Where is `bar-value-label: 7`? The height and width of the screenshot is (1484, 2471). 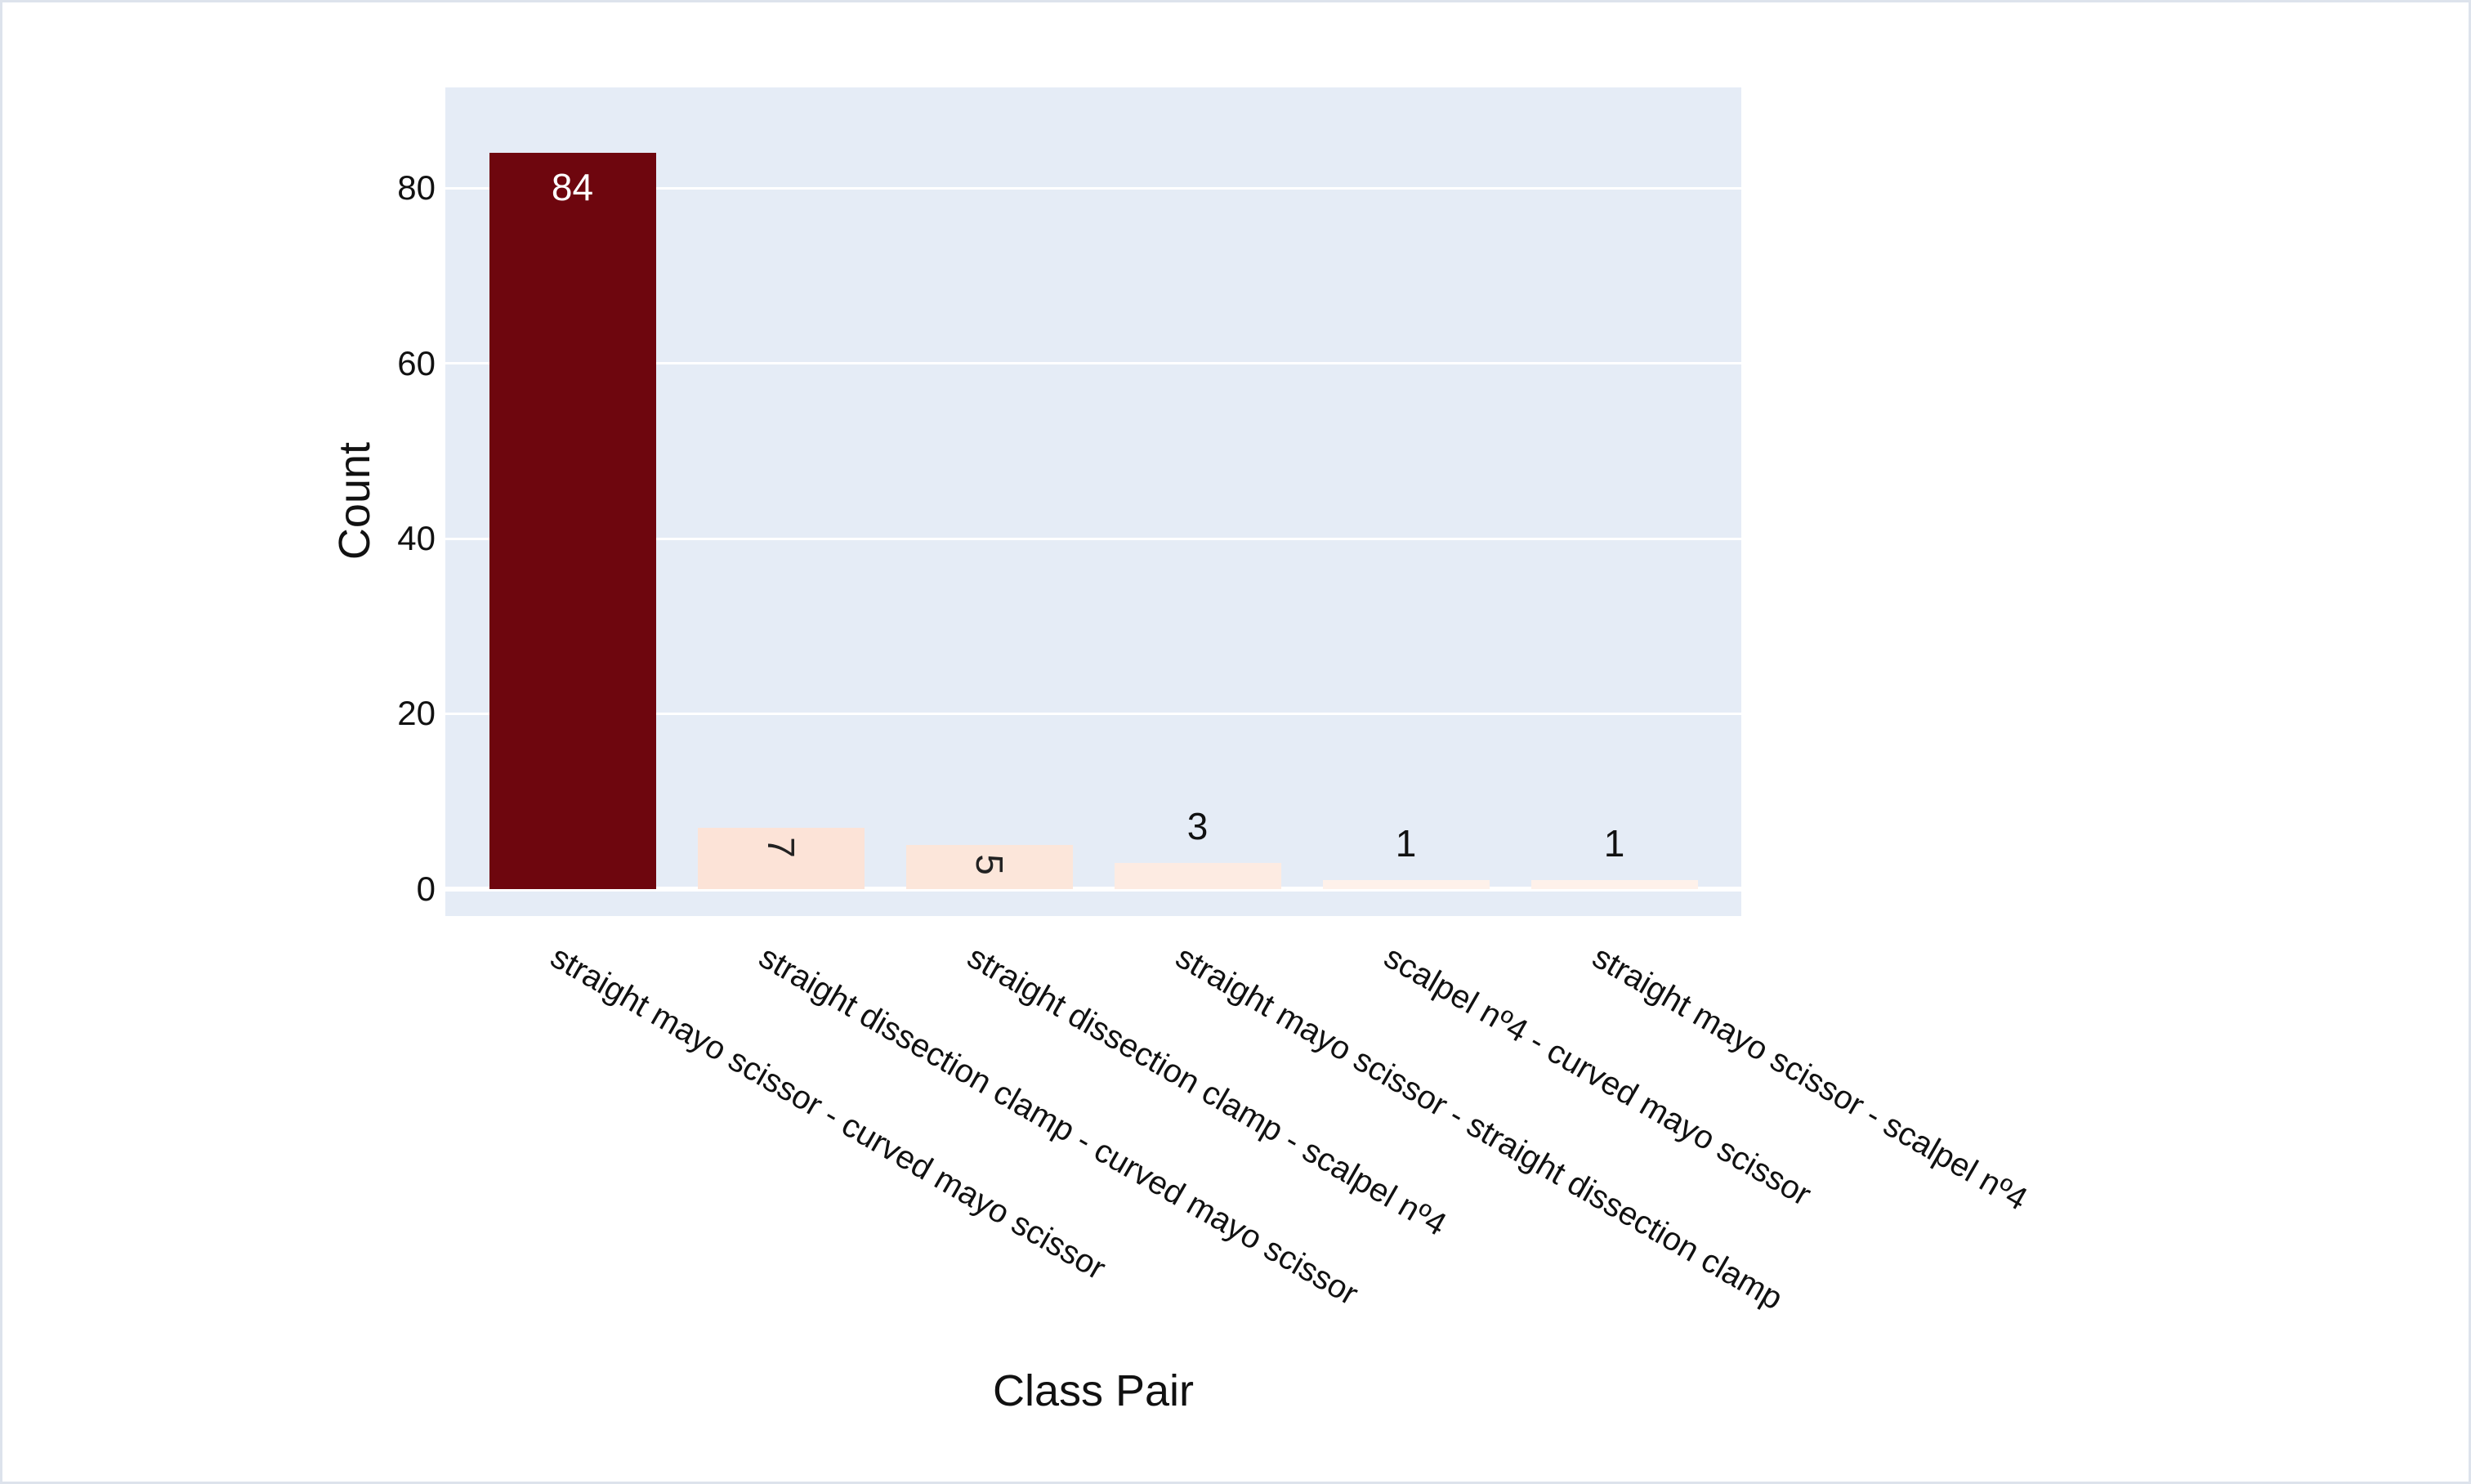 bar-value-label: 7 is located at coordinates (781, 847).